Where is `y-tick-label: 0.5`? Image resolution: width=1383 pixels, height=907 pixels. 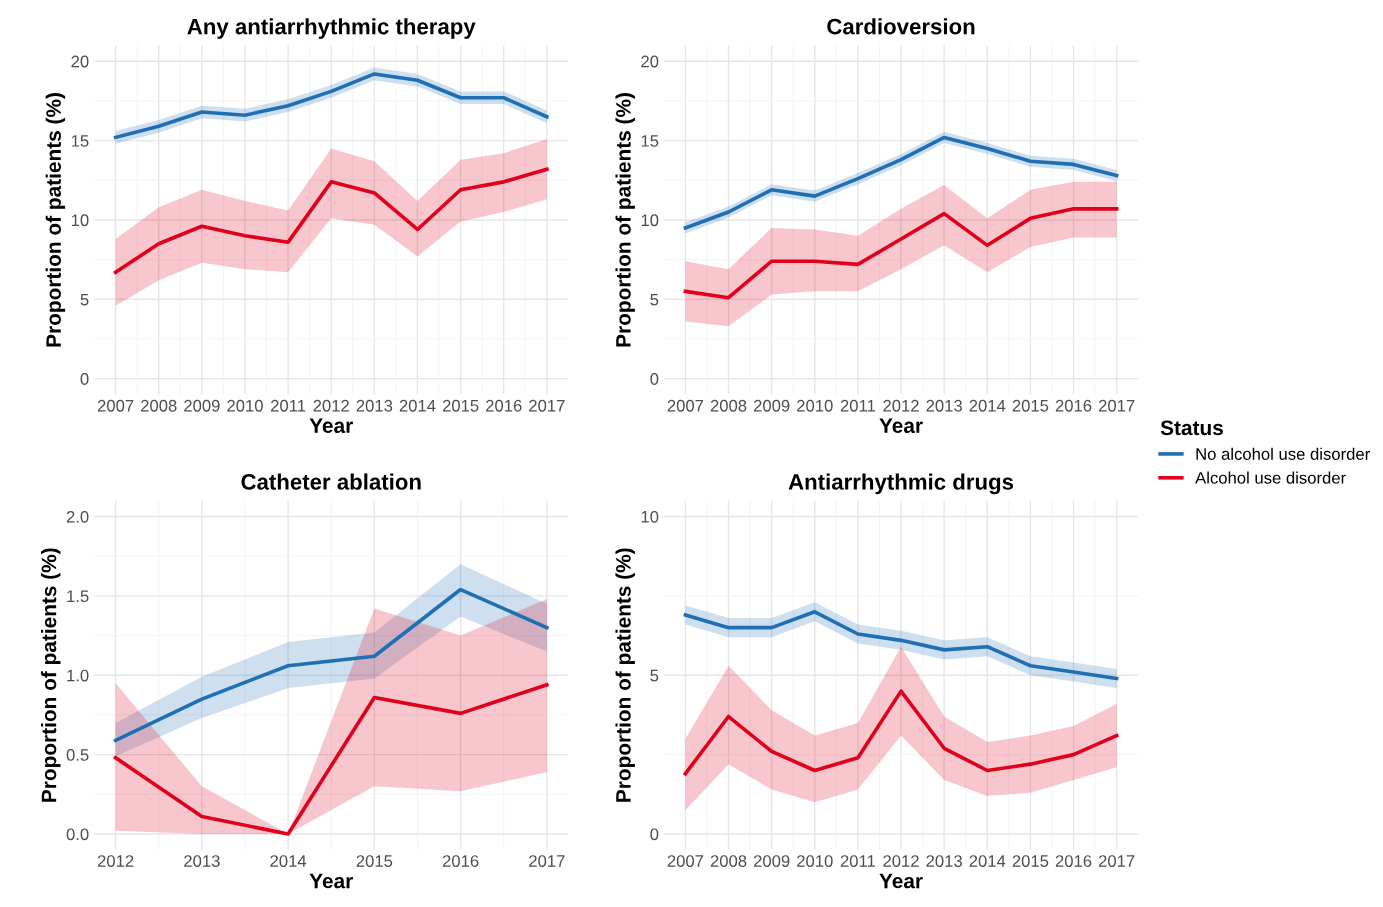 y-tick-label: 0.5 is located at coordinates (77, 755).